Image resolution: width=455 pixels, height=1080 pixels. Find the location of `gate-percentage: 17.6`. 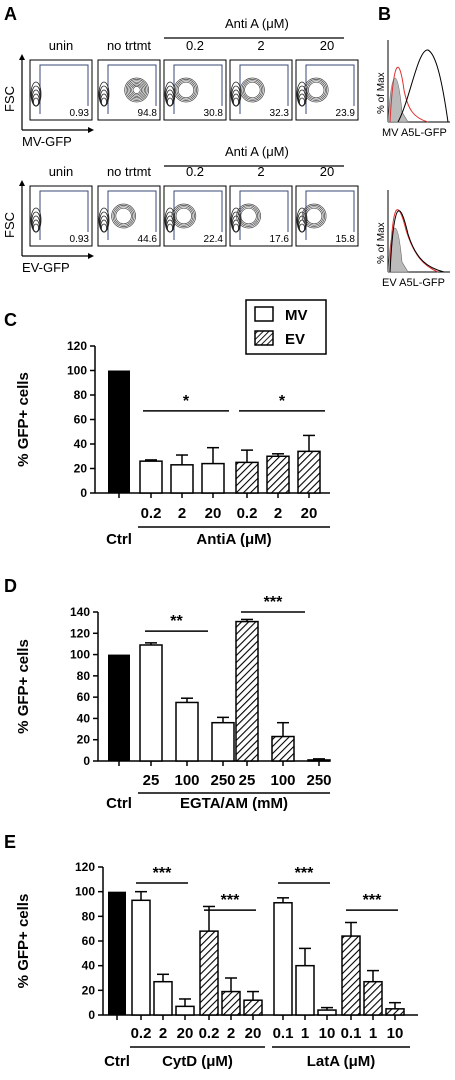

gate-percentage: 17.6 is located at coordinates (280, 239).